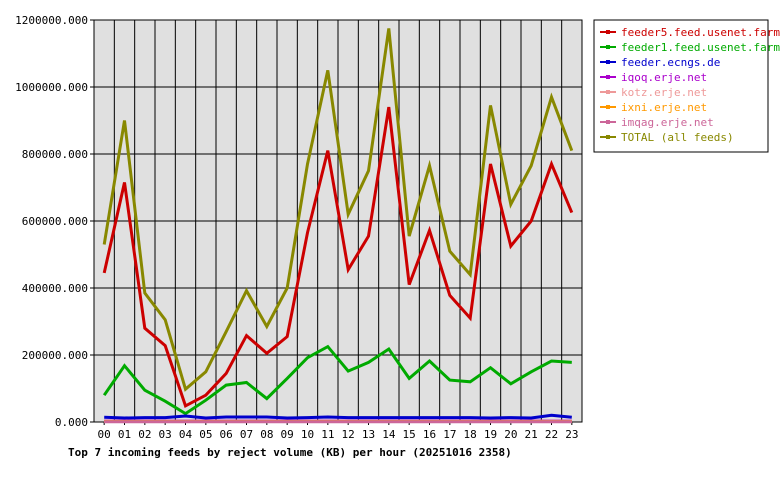 The image size is (780, 480). Describe the element at coordinates (551, 434) in the screenshot. I see `x-tick-label: 22` at that location.